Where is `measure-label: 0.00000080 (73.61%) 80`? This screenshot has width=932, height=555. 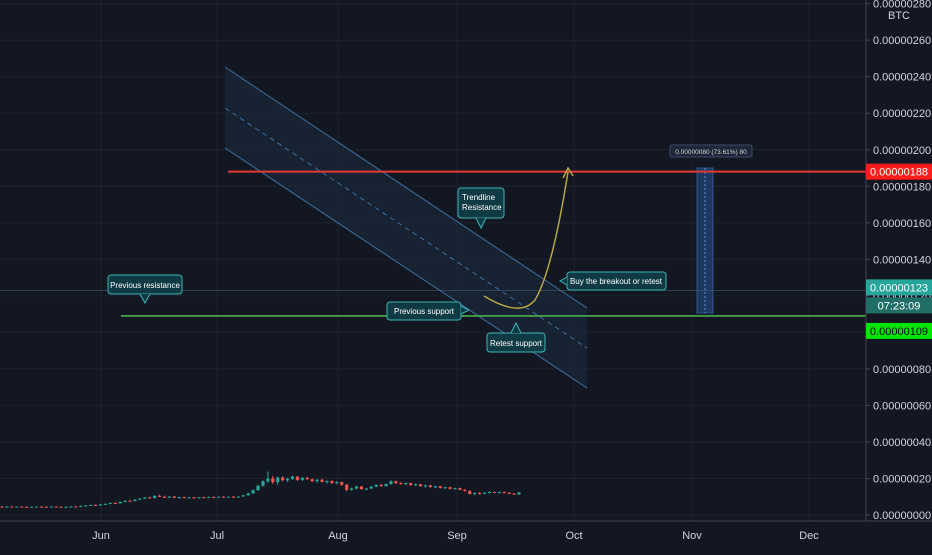
measure-label: 0.00000080 (73.61%) 80 is located at coordinates (711, 152).